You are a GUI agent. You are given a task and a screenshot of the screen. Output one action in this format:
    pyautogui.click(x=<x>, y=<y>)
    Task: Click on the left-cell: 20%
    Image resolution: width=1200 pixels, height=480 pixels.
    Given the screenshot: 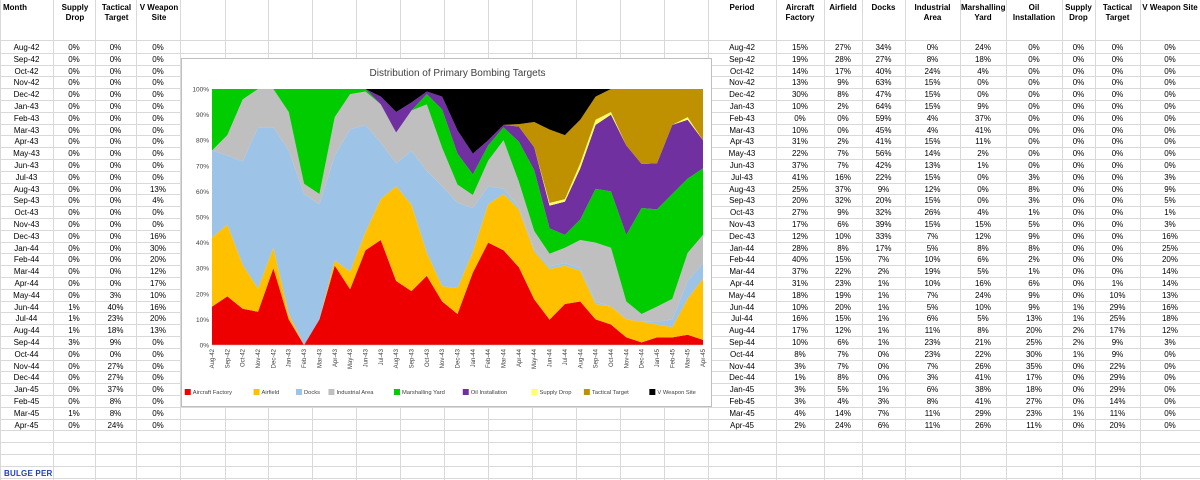 What is the action you would take?
    pyautogui.click(x=157, y=318)
    